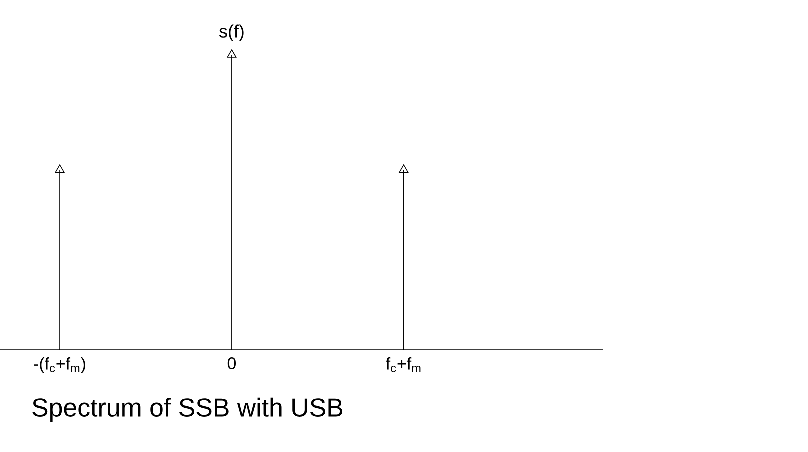 The height and width of the screenshot is (452, 808). Describe the element at coordinates (232, 364) in the screenshot. I see `x-tick-label: 0` at that location.